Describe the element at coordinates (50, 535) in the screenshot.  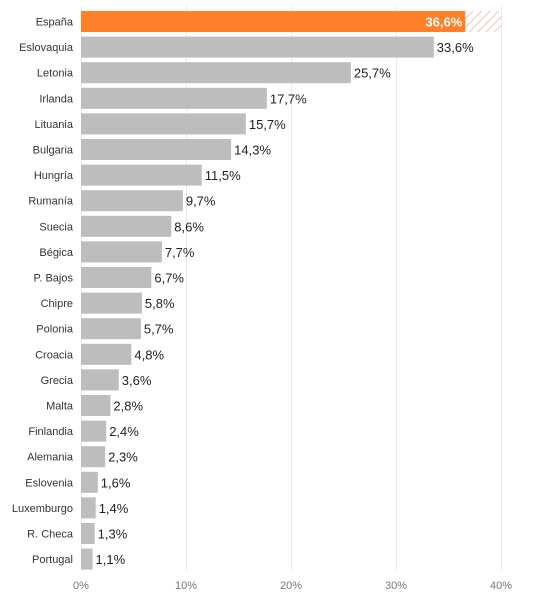
I see `category-label: R. Checa` at that location.